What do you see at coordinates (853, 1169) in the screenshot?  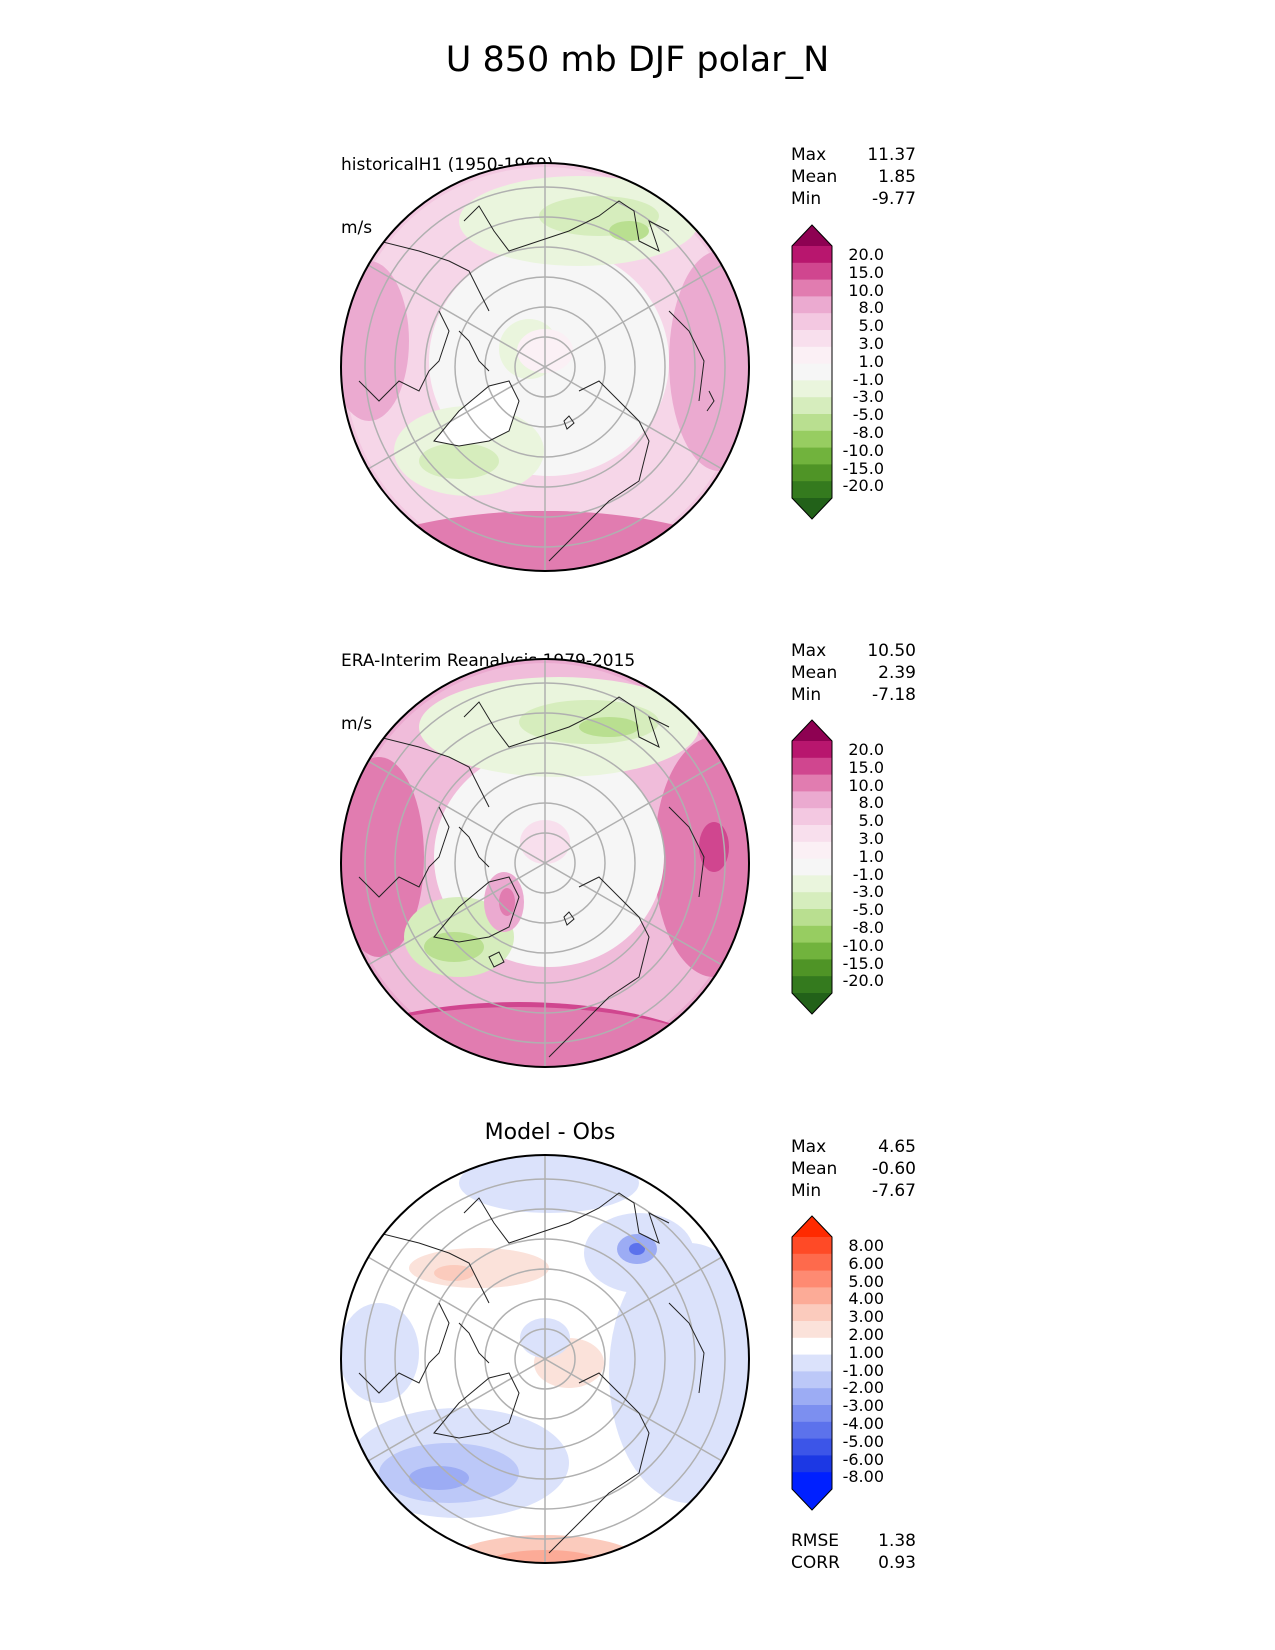 I see `panel-3-stats: Max 4.65 Mean -0.60 Min -7.67` at bounding box center [853, 1169].